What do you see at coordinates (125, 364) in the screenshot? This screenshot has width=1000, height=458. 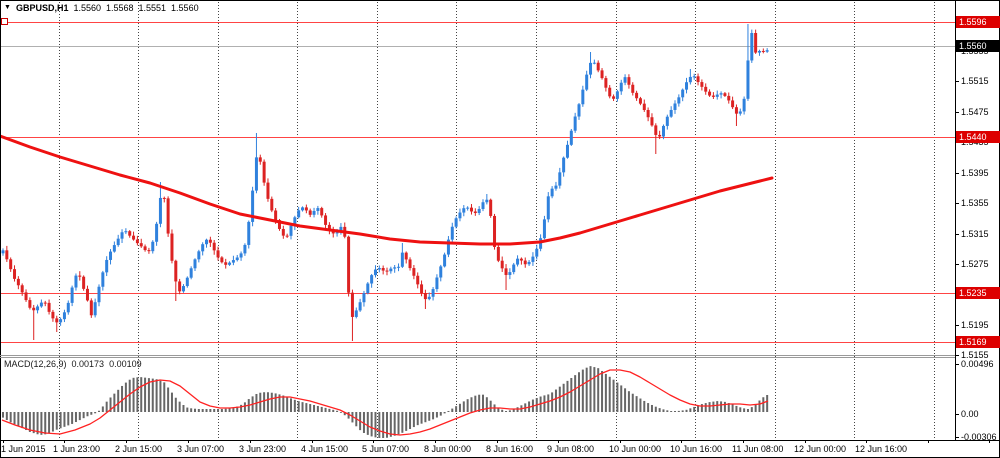 I see `macd-signal-value: 0.00109` at bounding box center [125, 364].